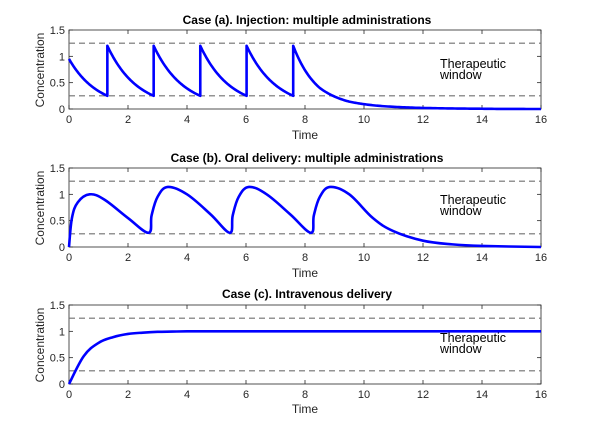 Image resolution: width=591 pixels, height=429 pixels. I want to click on chart-title: Case (c). Intravenous delivery, so click(307, 294).